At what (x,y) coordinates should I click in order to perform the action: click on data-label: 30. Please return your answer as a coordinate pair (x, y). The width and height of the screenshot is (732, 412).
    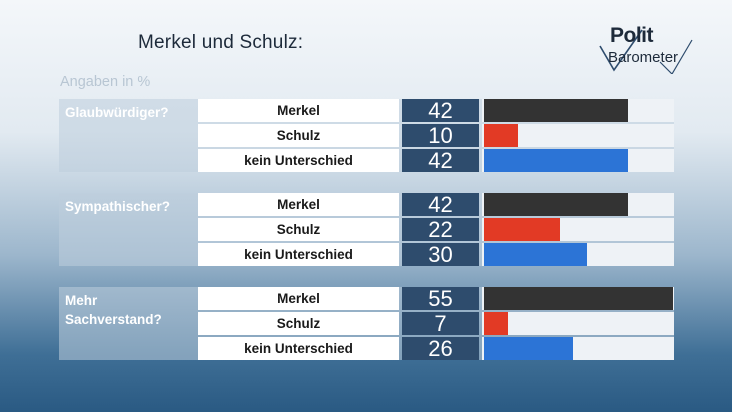
    Looking at the image, I should click on (440, 254).